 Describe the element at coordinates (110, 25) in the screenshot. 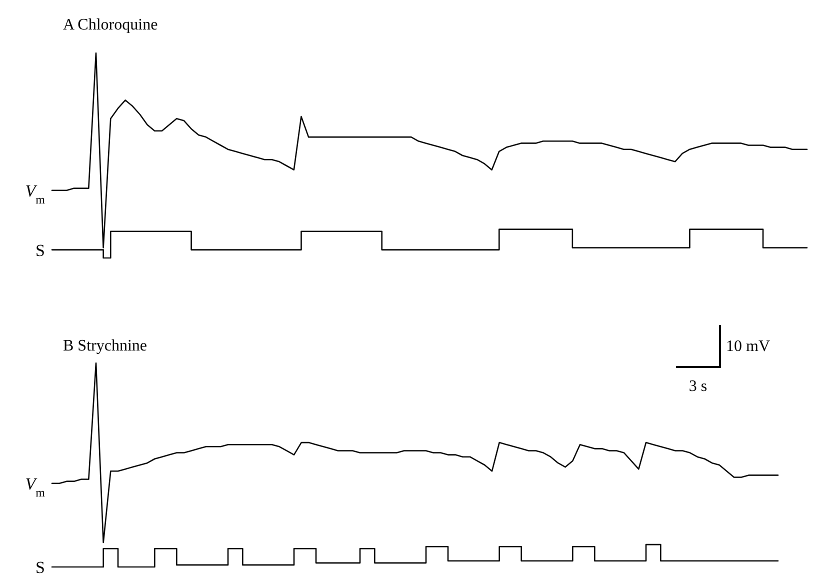

I see `chart-title: A Chloroquine` at that location.